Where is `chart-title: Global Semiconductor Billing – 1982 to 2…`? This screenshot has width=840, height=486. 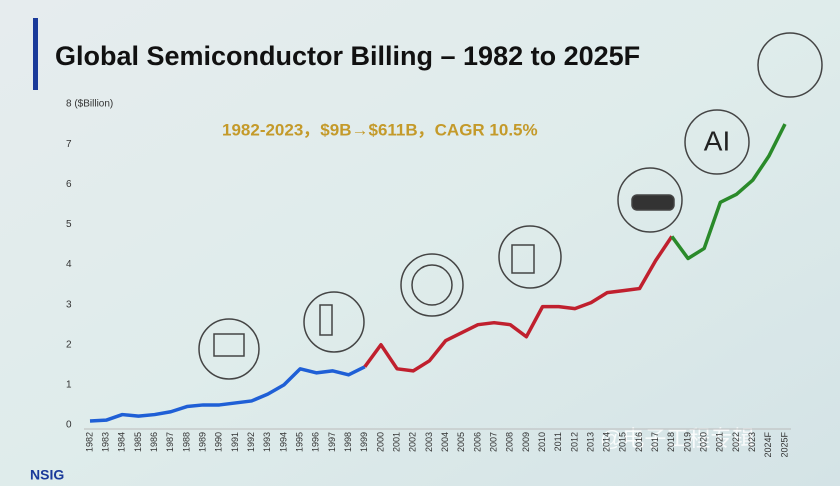 chart-title: Global Semiconductor Billing – 1982 to 2… is located at coordinates (347, 56).